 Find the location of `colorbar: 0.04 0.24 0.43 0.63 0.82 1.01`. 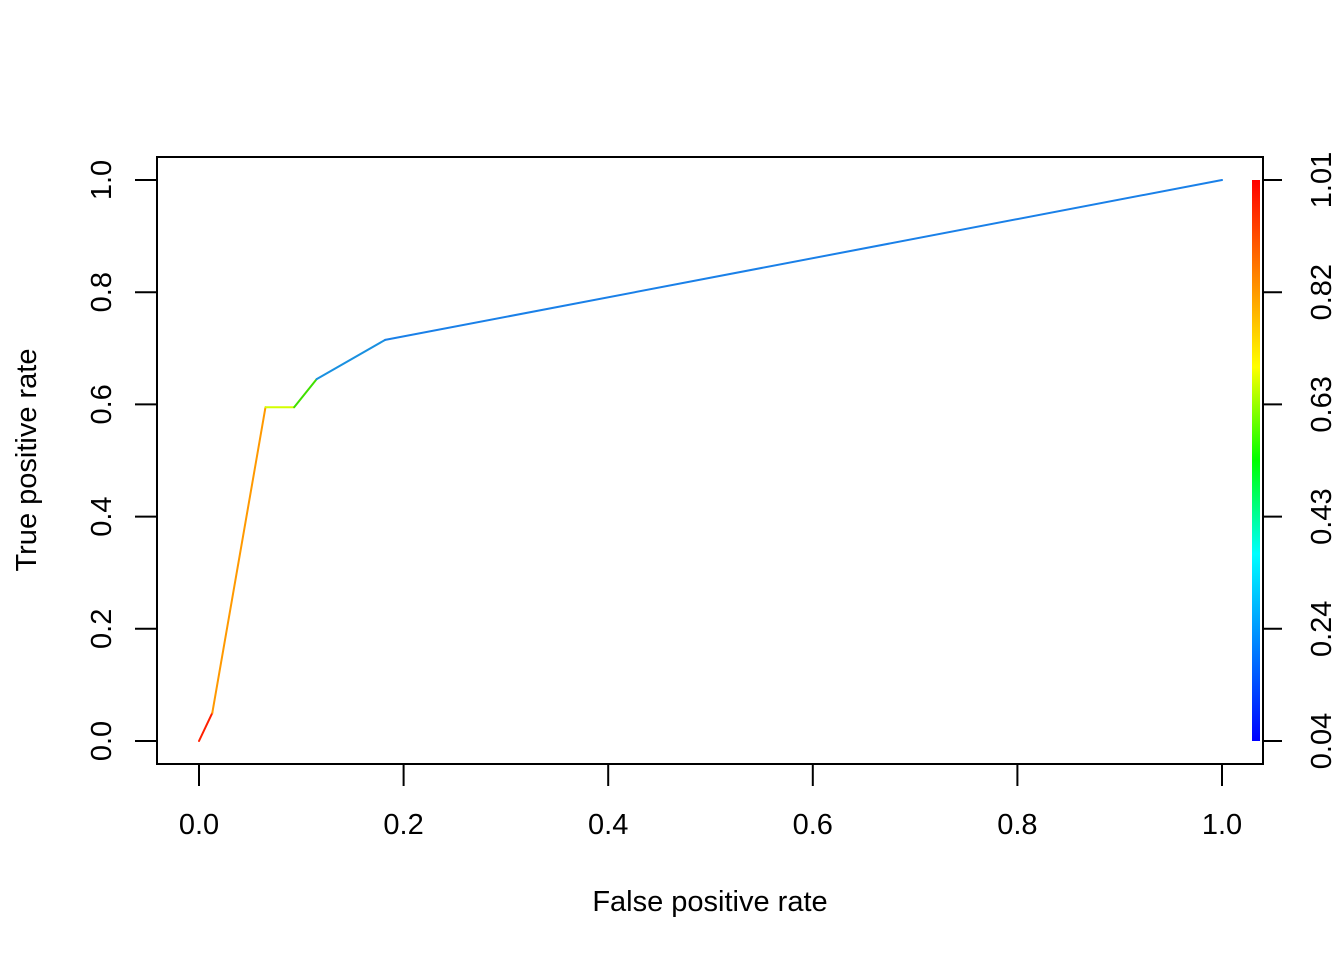

colorbar: 0.04 0.24 0.43 0.63 0.82 1.01 is located at coordinates (1295, 460).